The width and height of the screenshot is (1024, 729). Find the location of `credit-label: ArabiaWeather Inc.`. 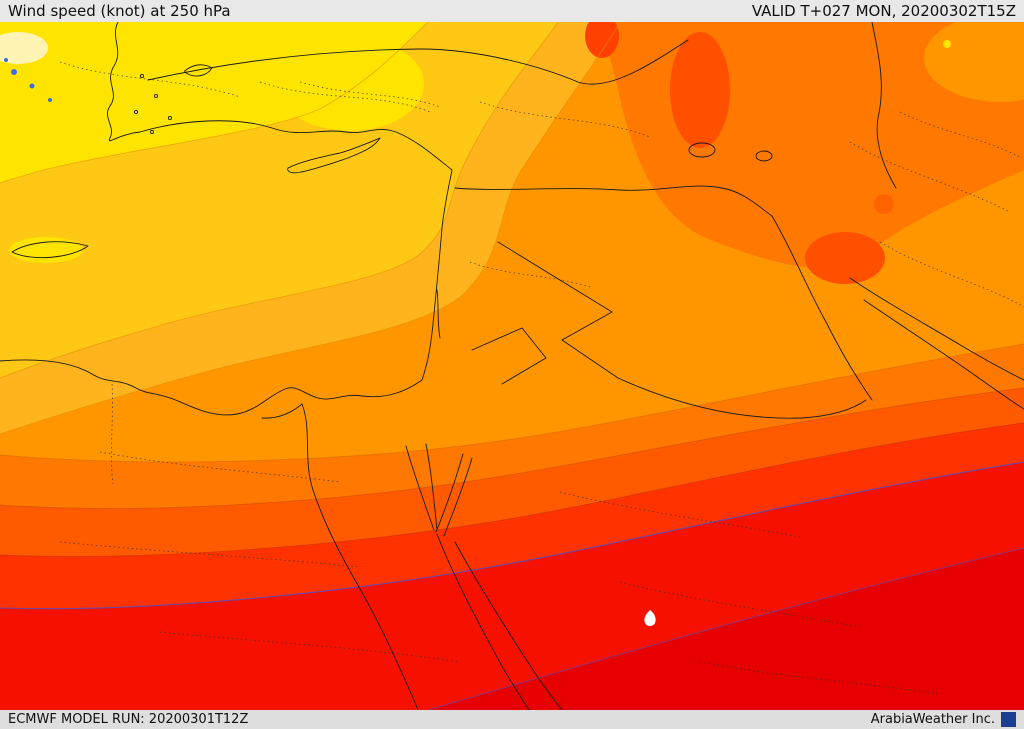

credit-label: ArabiaWeather Inc. is located at coordinates (932, 719).